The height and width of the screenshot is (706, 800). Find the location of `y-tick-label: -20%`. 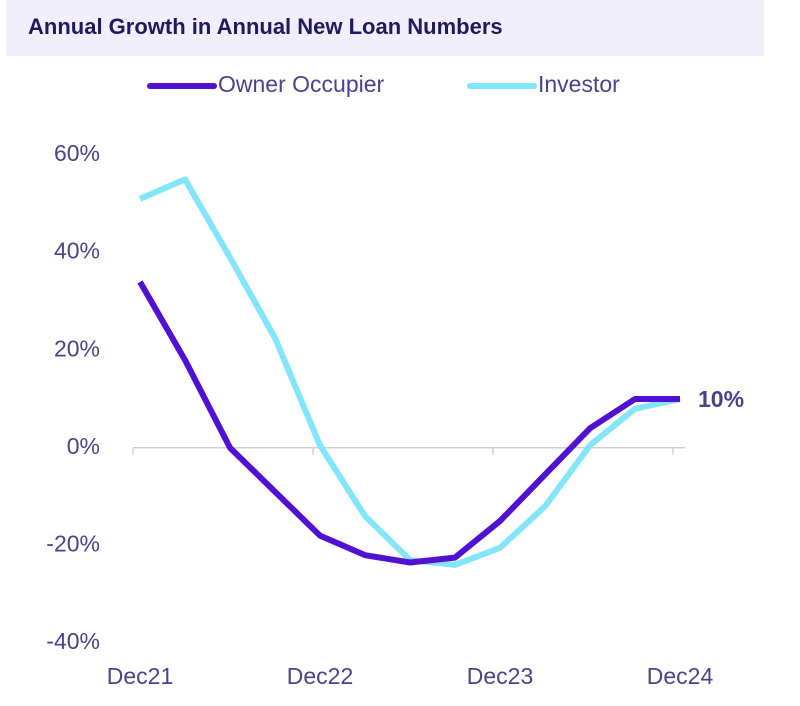

y-tick-label: -20% is located at coordinates (73, 543).